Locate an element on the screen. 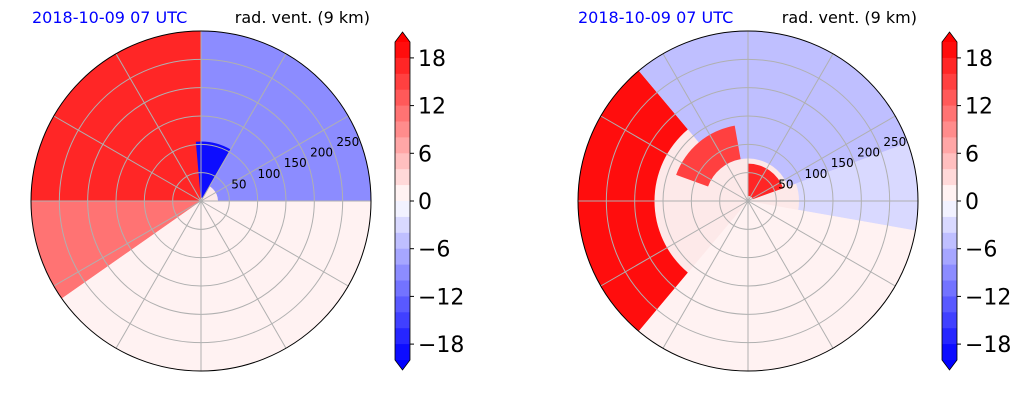 The height and width of the screenshot is (405, 1028). range-tick-label: 250 is located at coordinates (347, 142).